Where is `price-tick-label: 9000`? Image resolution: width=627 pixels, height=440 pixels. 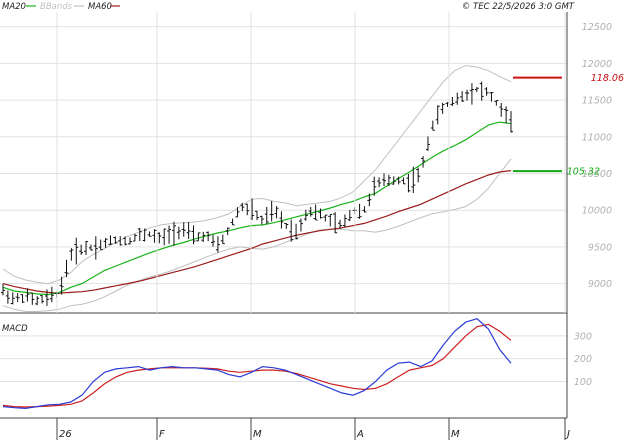
price-tick-label: 9000 is located at coordinates (600, 284).